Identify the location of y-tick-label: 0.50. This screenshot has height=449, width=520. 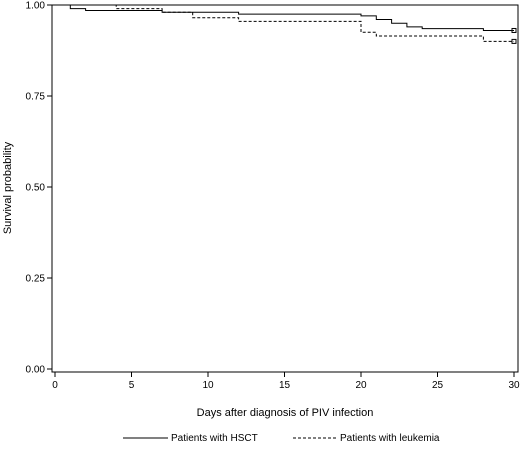
(36, 188).